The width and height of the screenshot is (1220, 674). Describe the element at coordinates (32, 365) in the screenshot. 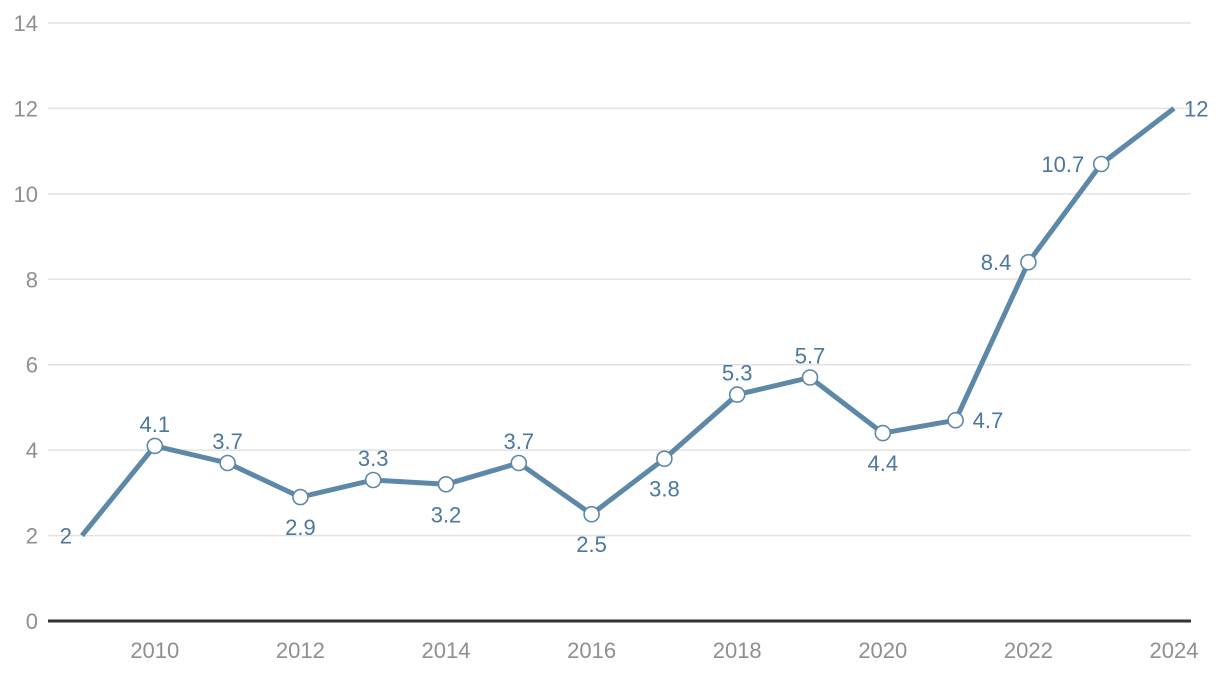

I see `y-tick-label: 6` at that location.